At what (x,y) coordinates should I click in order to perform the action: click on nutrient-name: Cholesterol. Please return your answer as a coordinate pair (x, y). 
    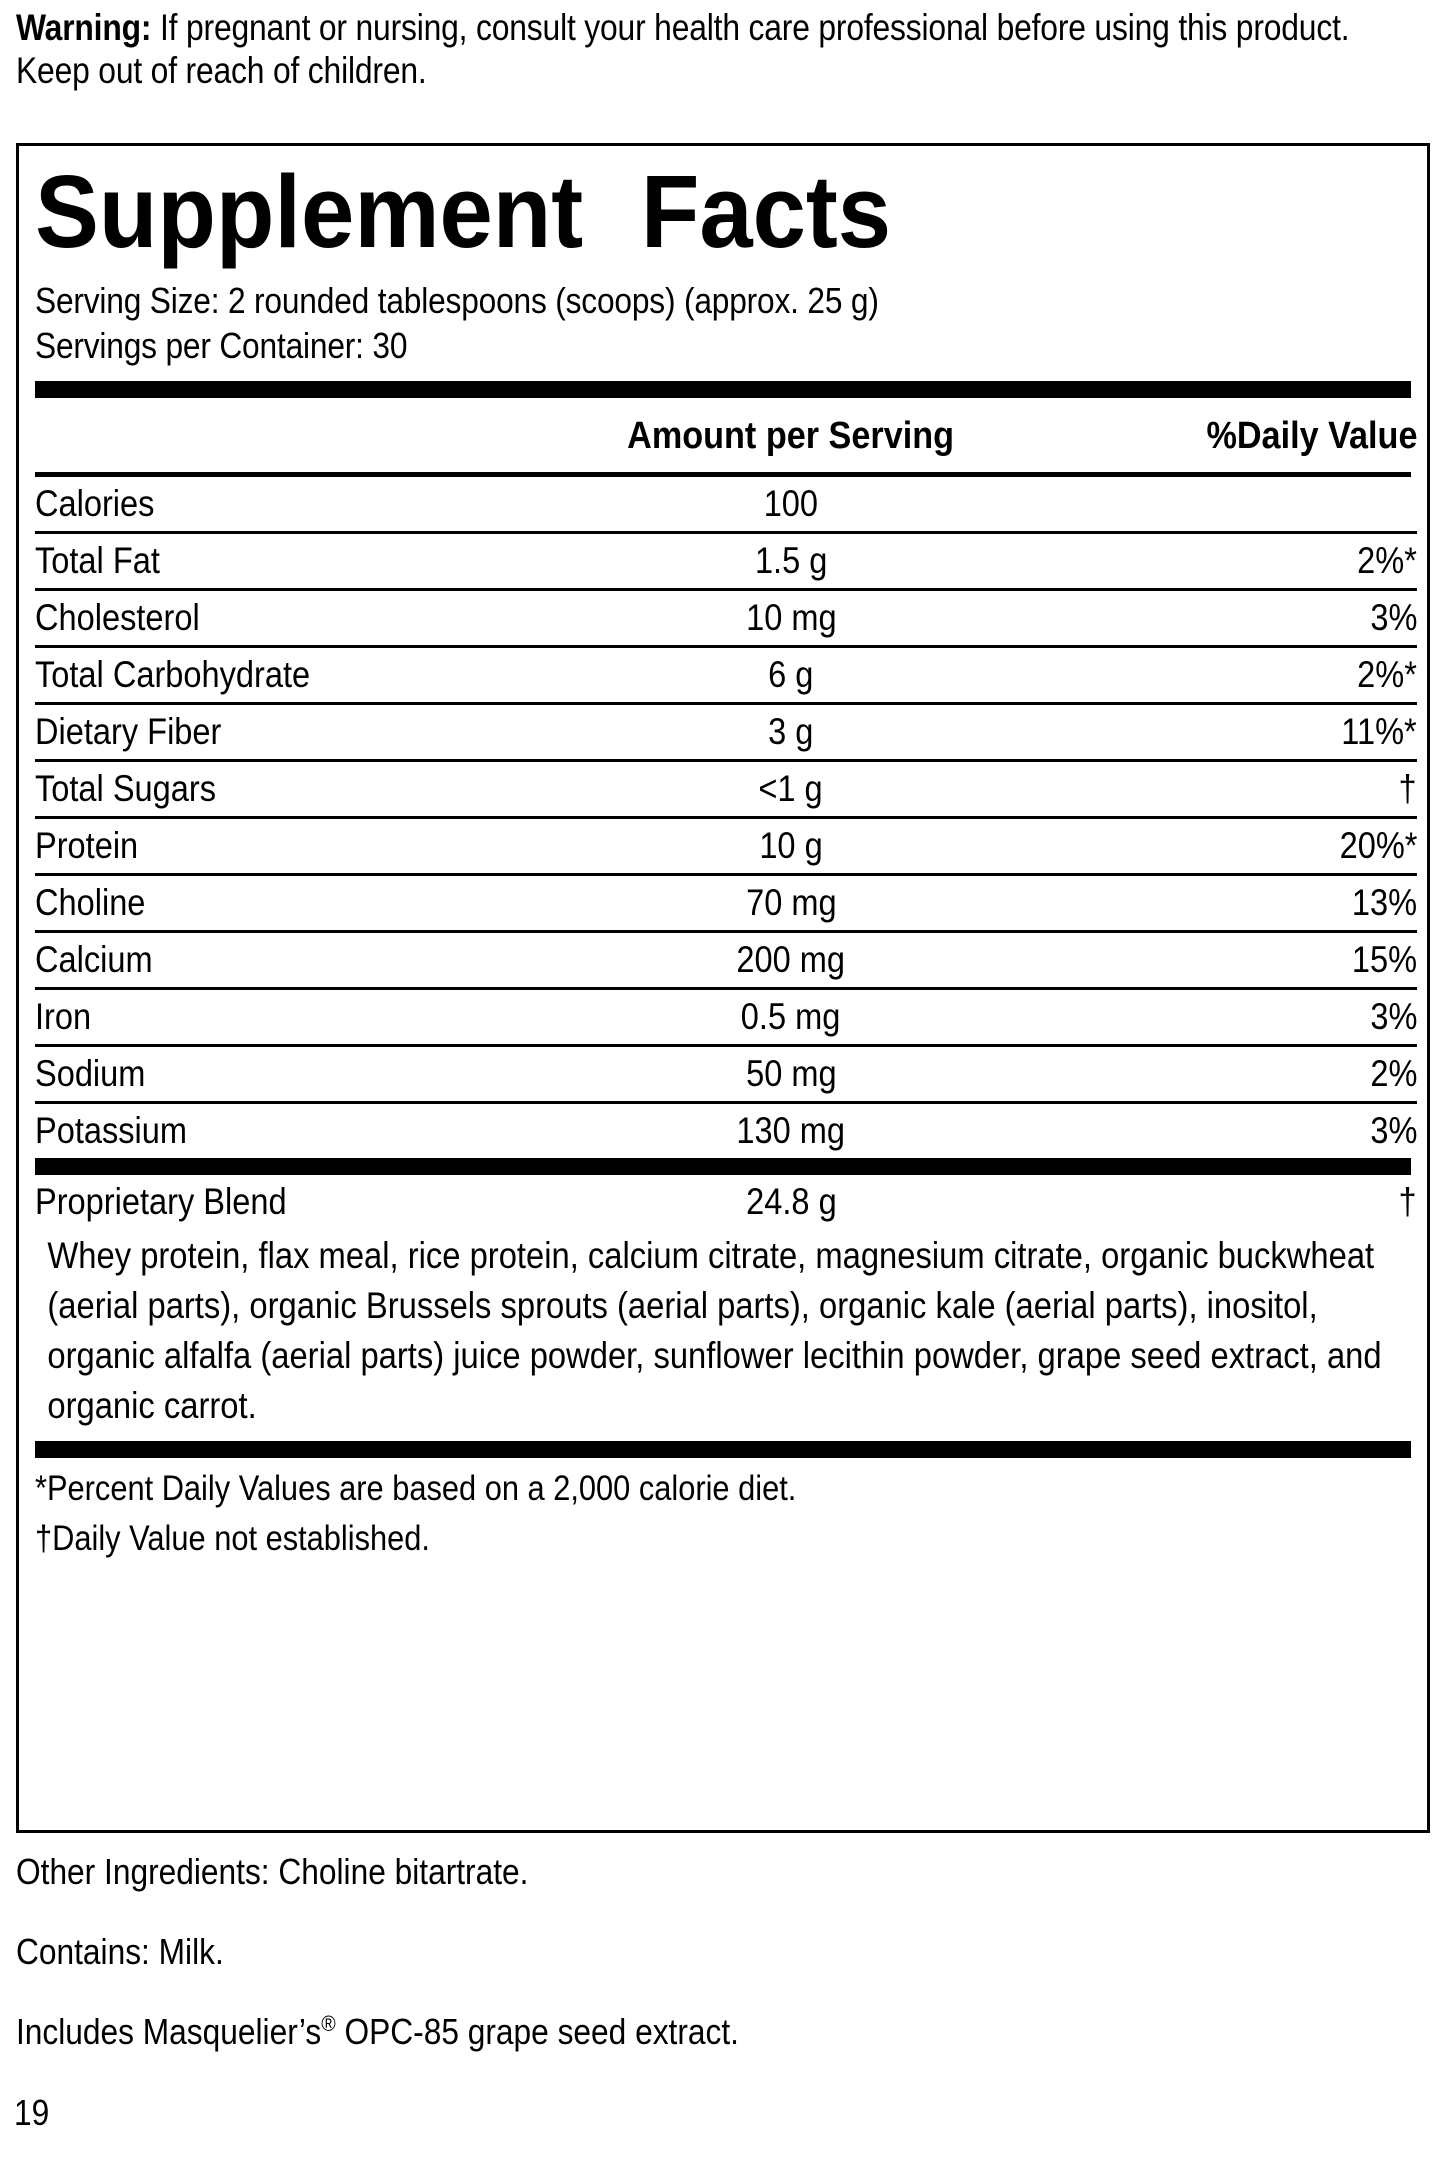
    Looking at the image, I should click on (117, 617).